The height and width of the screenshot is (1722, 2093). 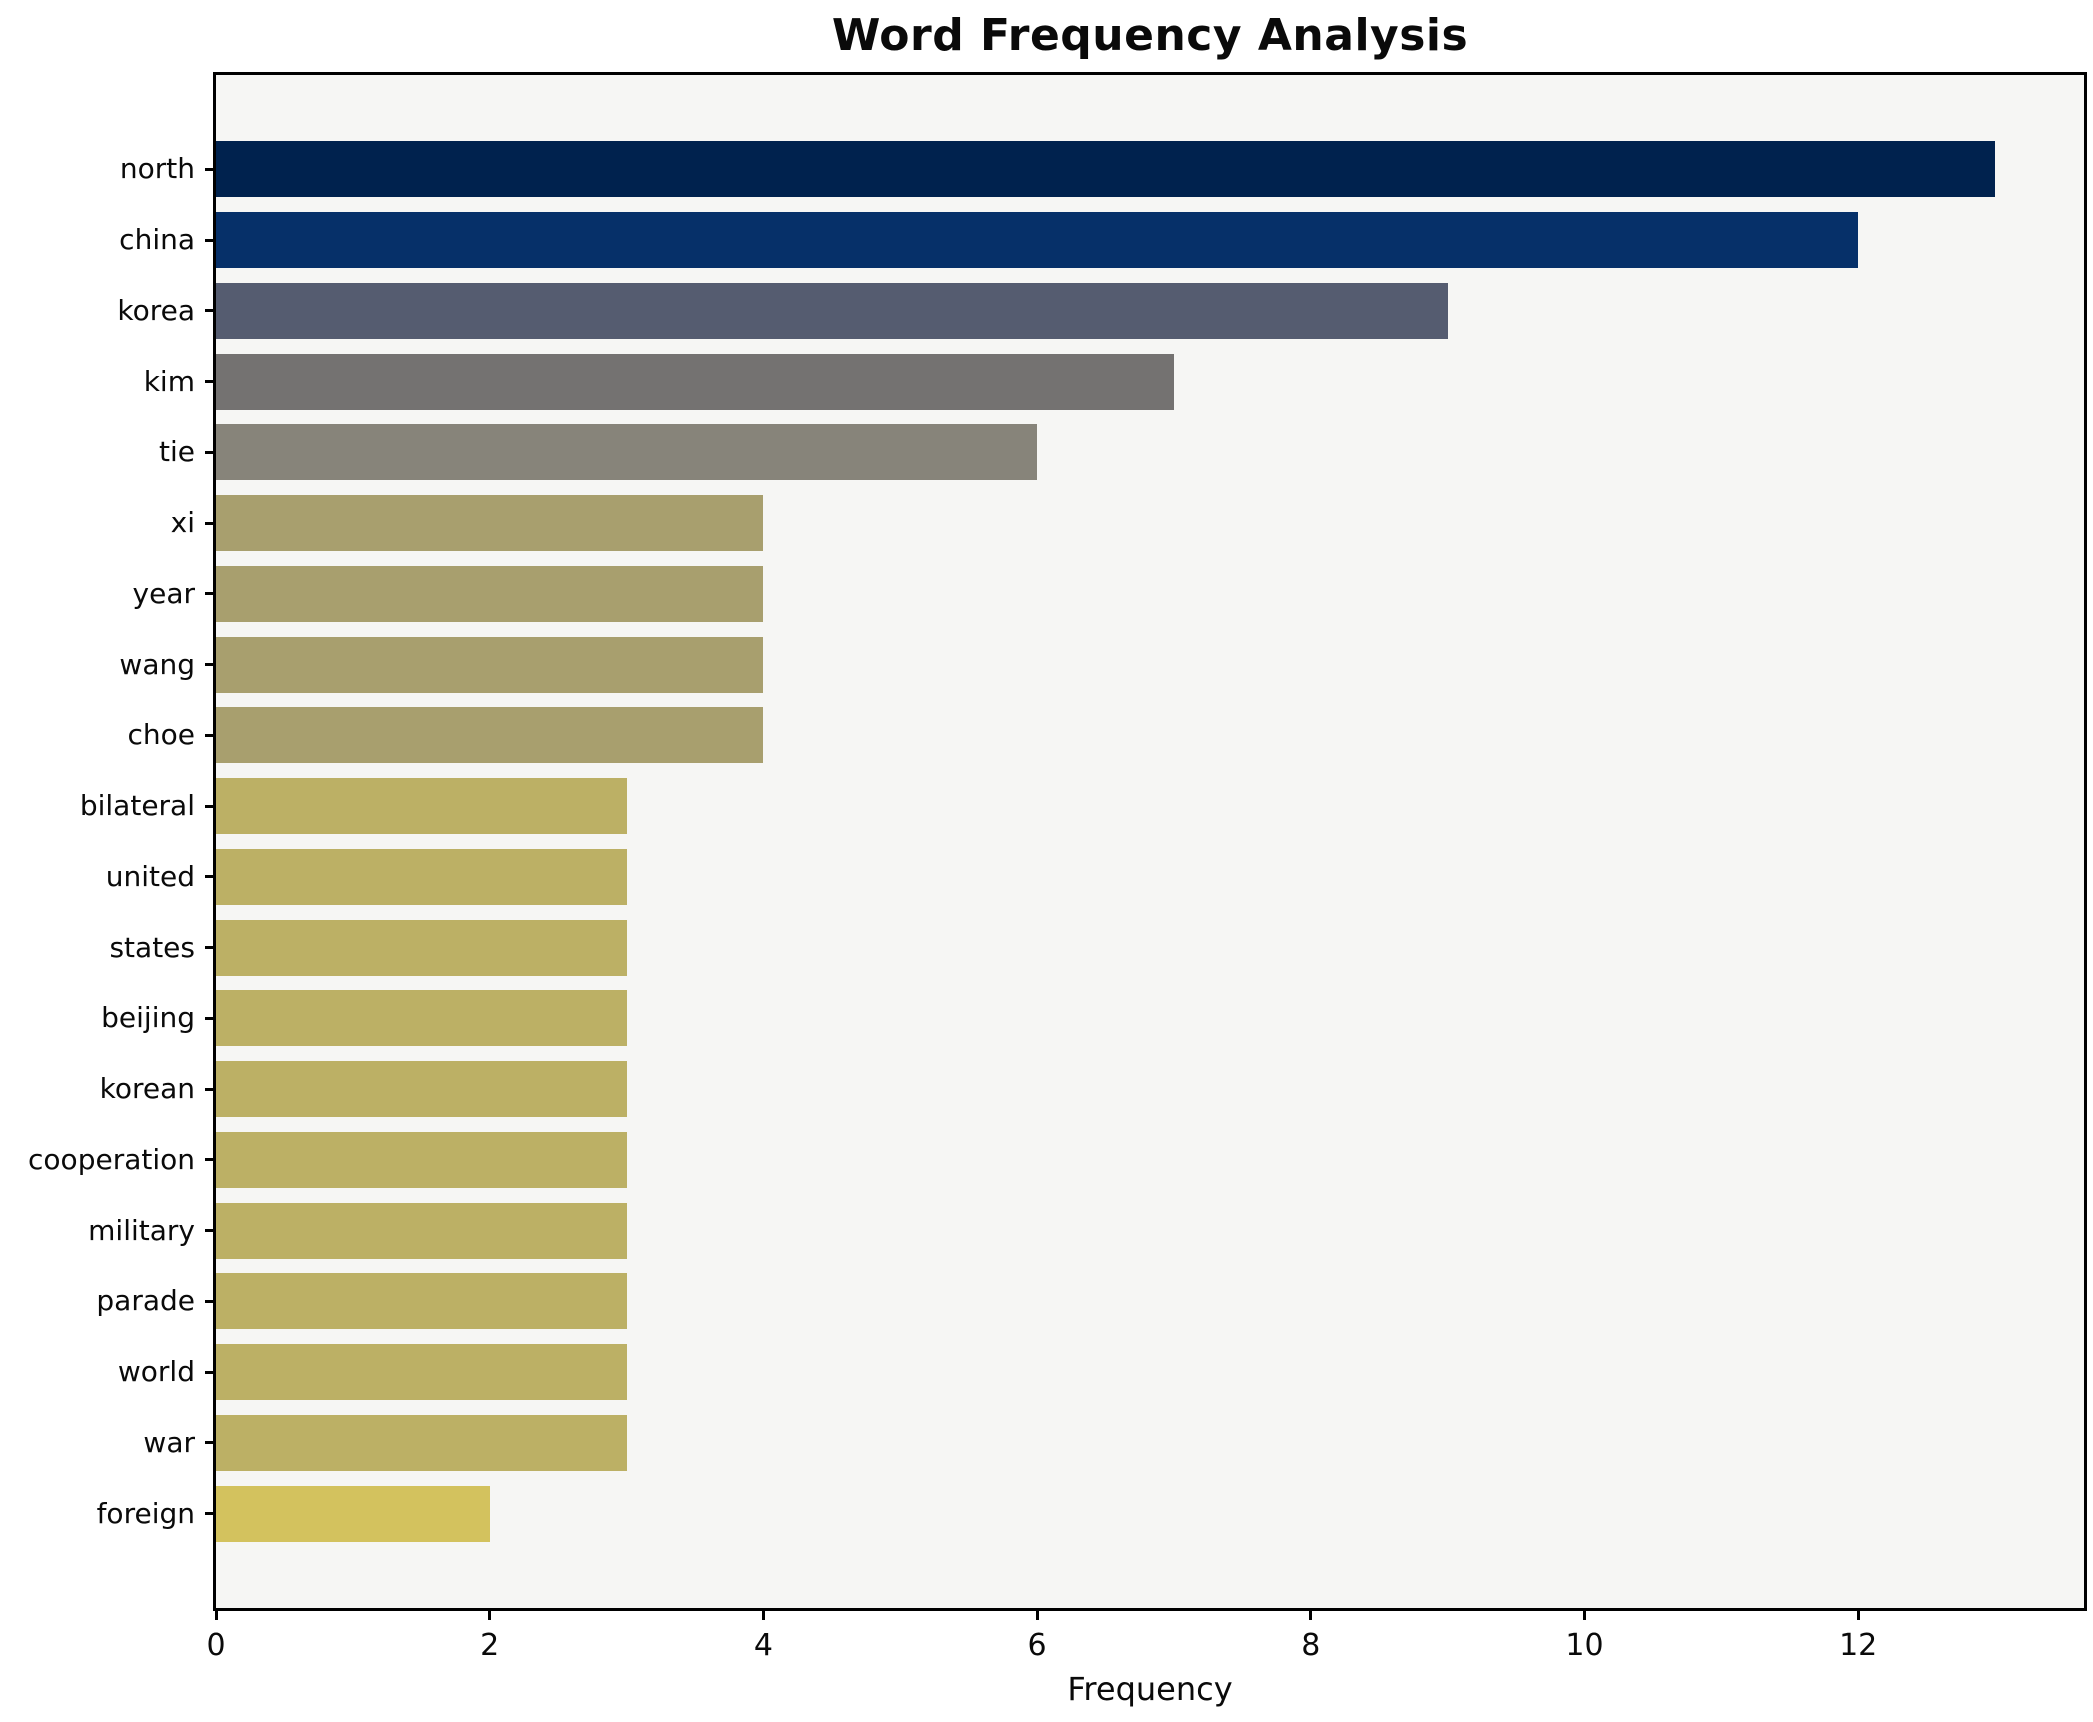 What do you see at coordinates (156, 310) in the screenshot?
I see `y-tick-label-korea: korea` at bounding box center [156, 310].